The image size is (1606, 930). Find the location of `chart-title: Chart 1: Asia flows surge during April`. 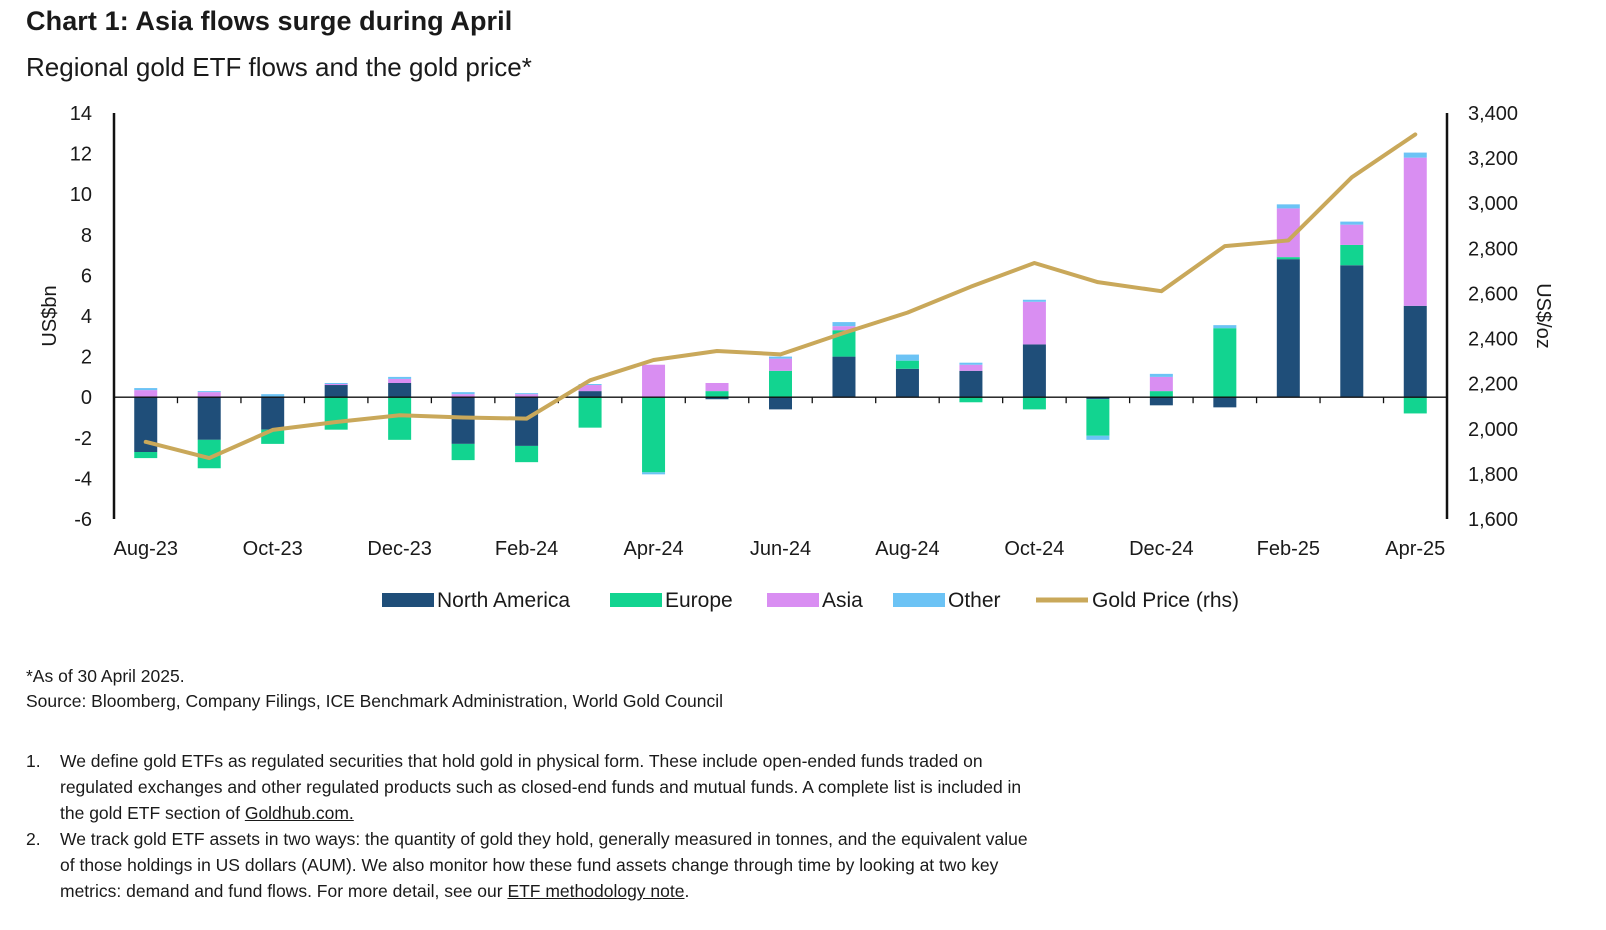

chart-title: Chart 1: Asia flows surge during April is located at coordinates (269, 21).